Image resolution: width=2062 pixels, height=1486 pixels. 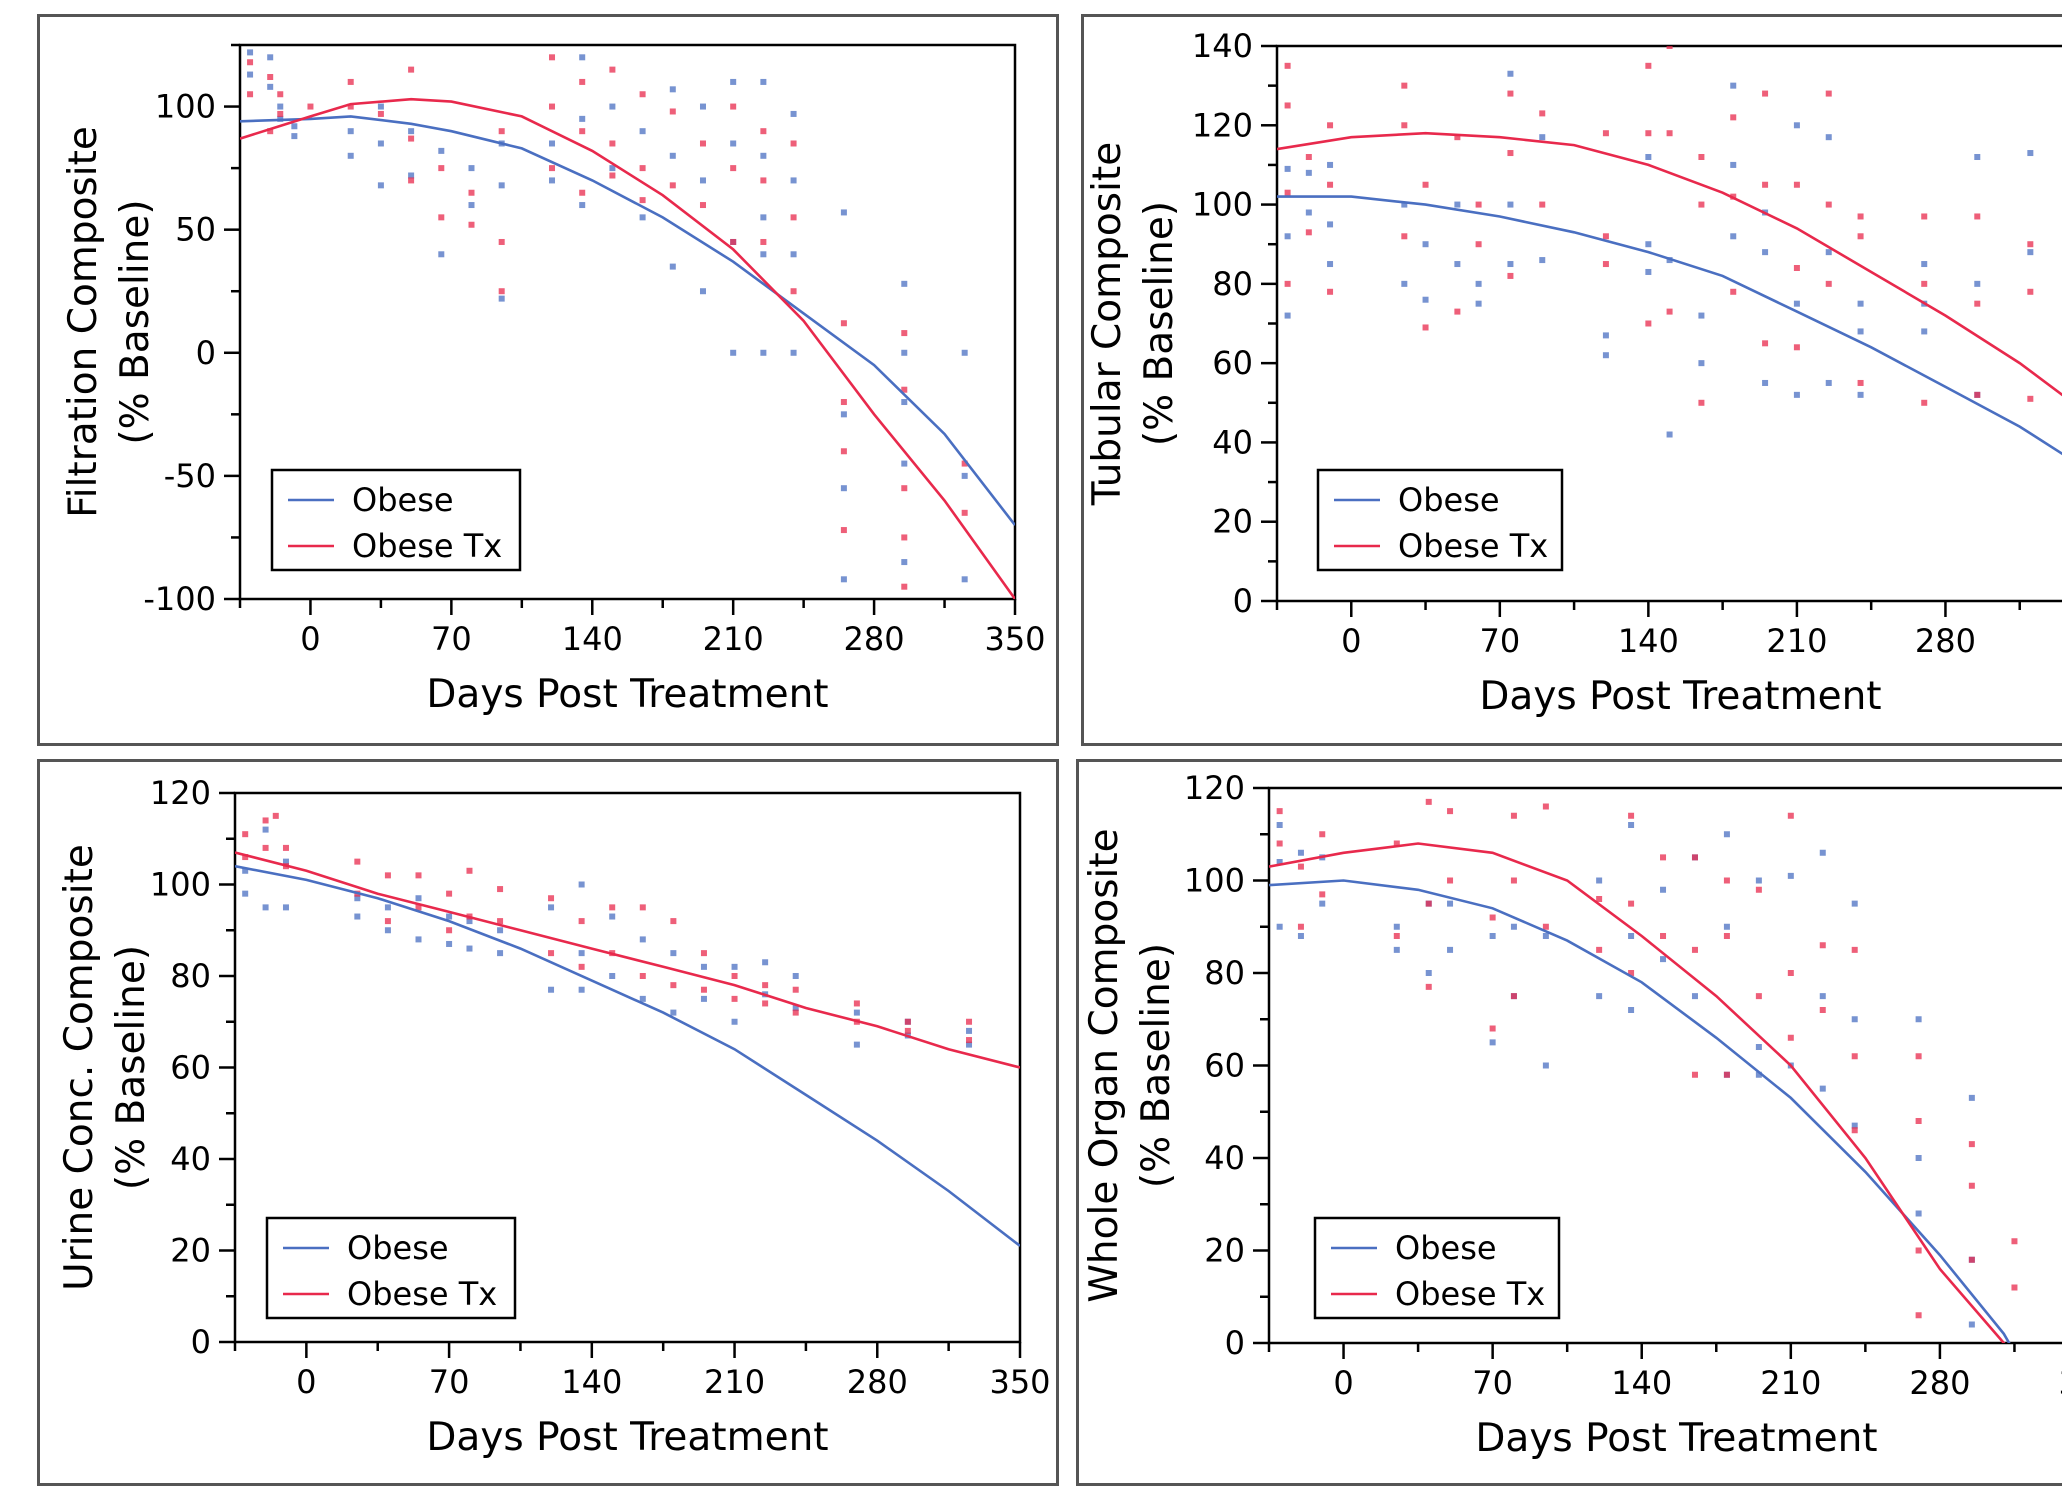 I want to click on x-tick-label: 280, so click(x=1939, y=1383).